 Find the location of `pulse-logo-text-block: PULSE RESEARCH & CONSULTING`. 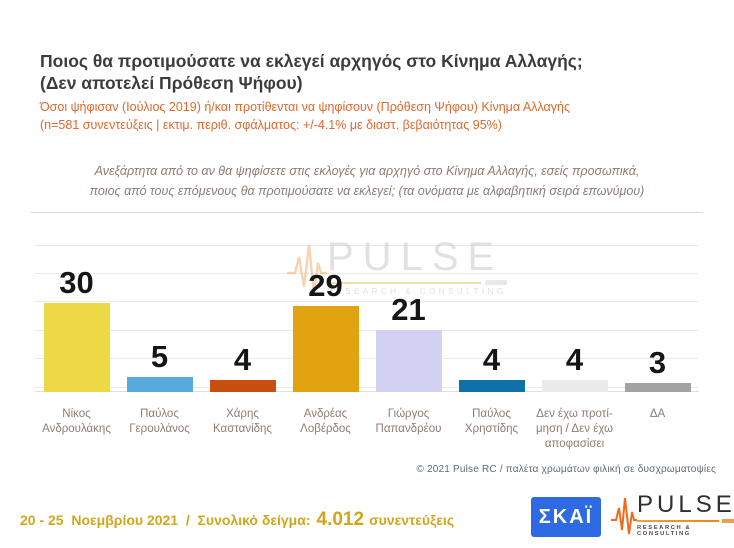

pulse-logo-text-block: PULSE RESEARCH & CONSULTING is located at coordinates (685, 515).